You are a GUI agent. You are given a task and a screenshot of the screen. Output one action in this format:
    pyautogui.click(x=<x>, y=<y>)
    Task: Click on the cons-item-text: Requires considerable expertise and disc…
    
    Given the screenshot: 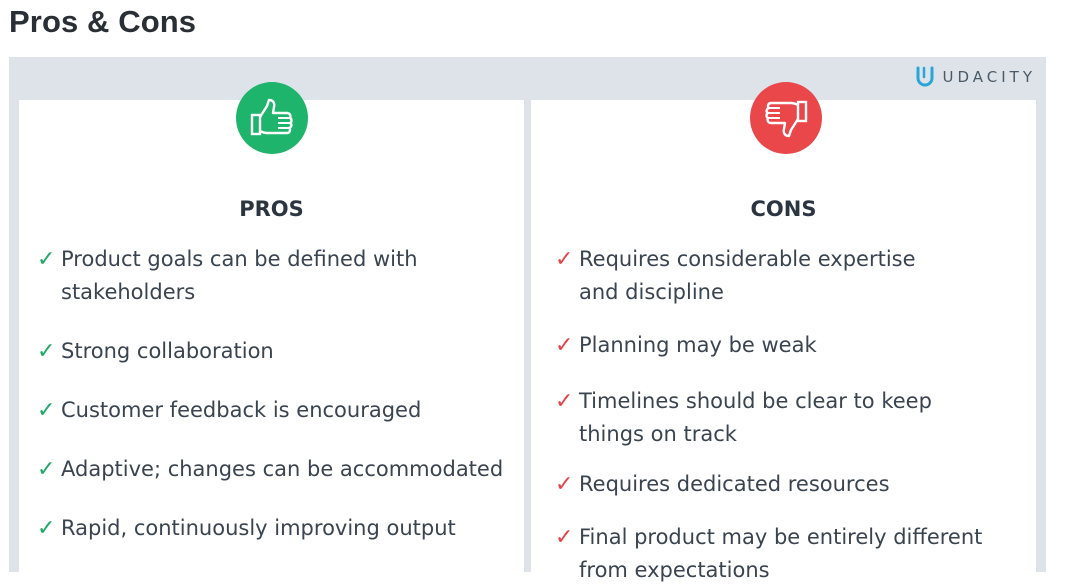 What is the action you would take?
    pyautogui.click(x=747, y=275)
    